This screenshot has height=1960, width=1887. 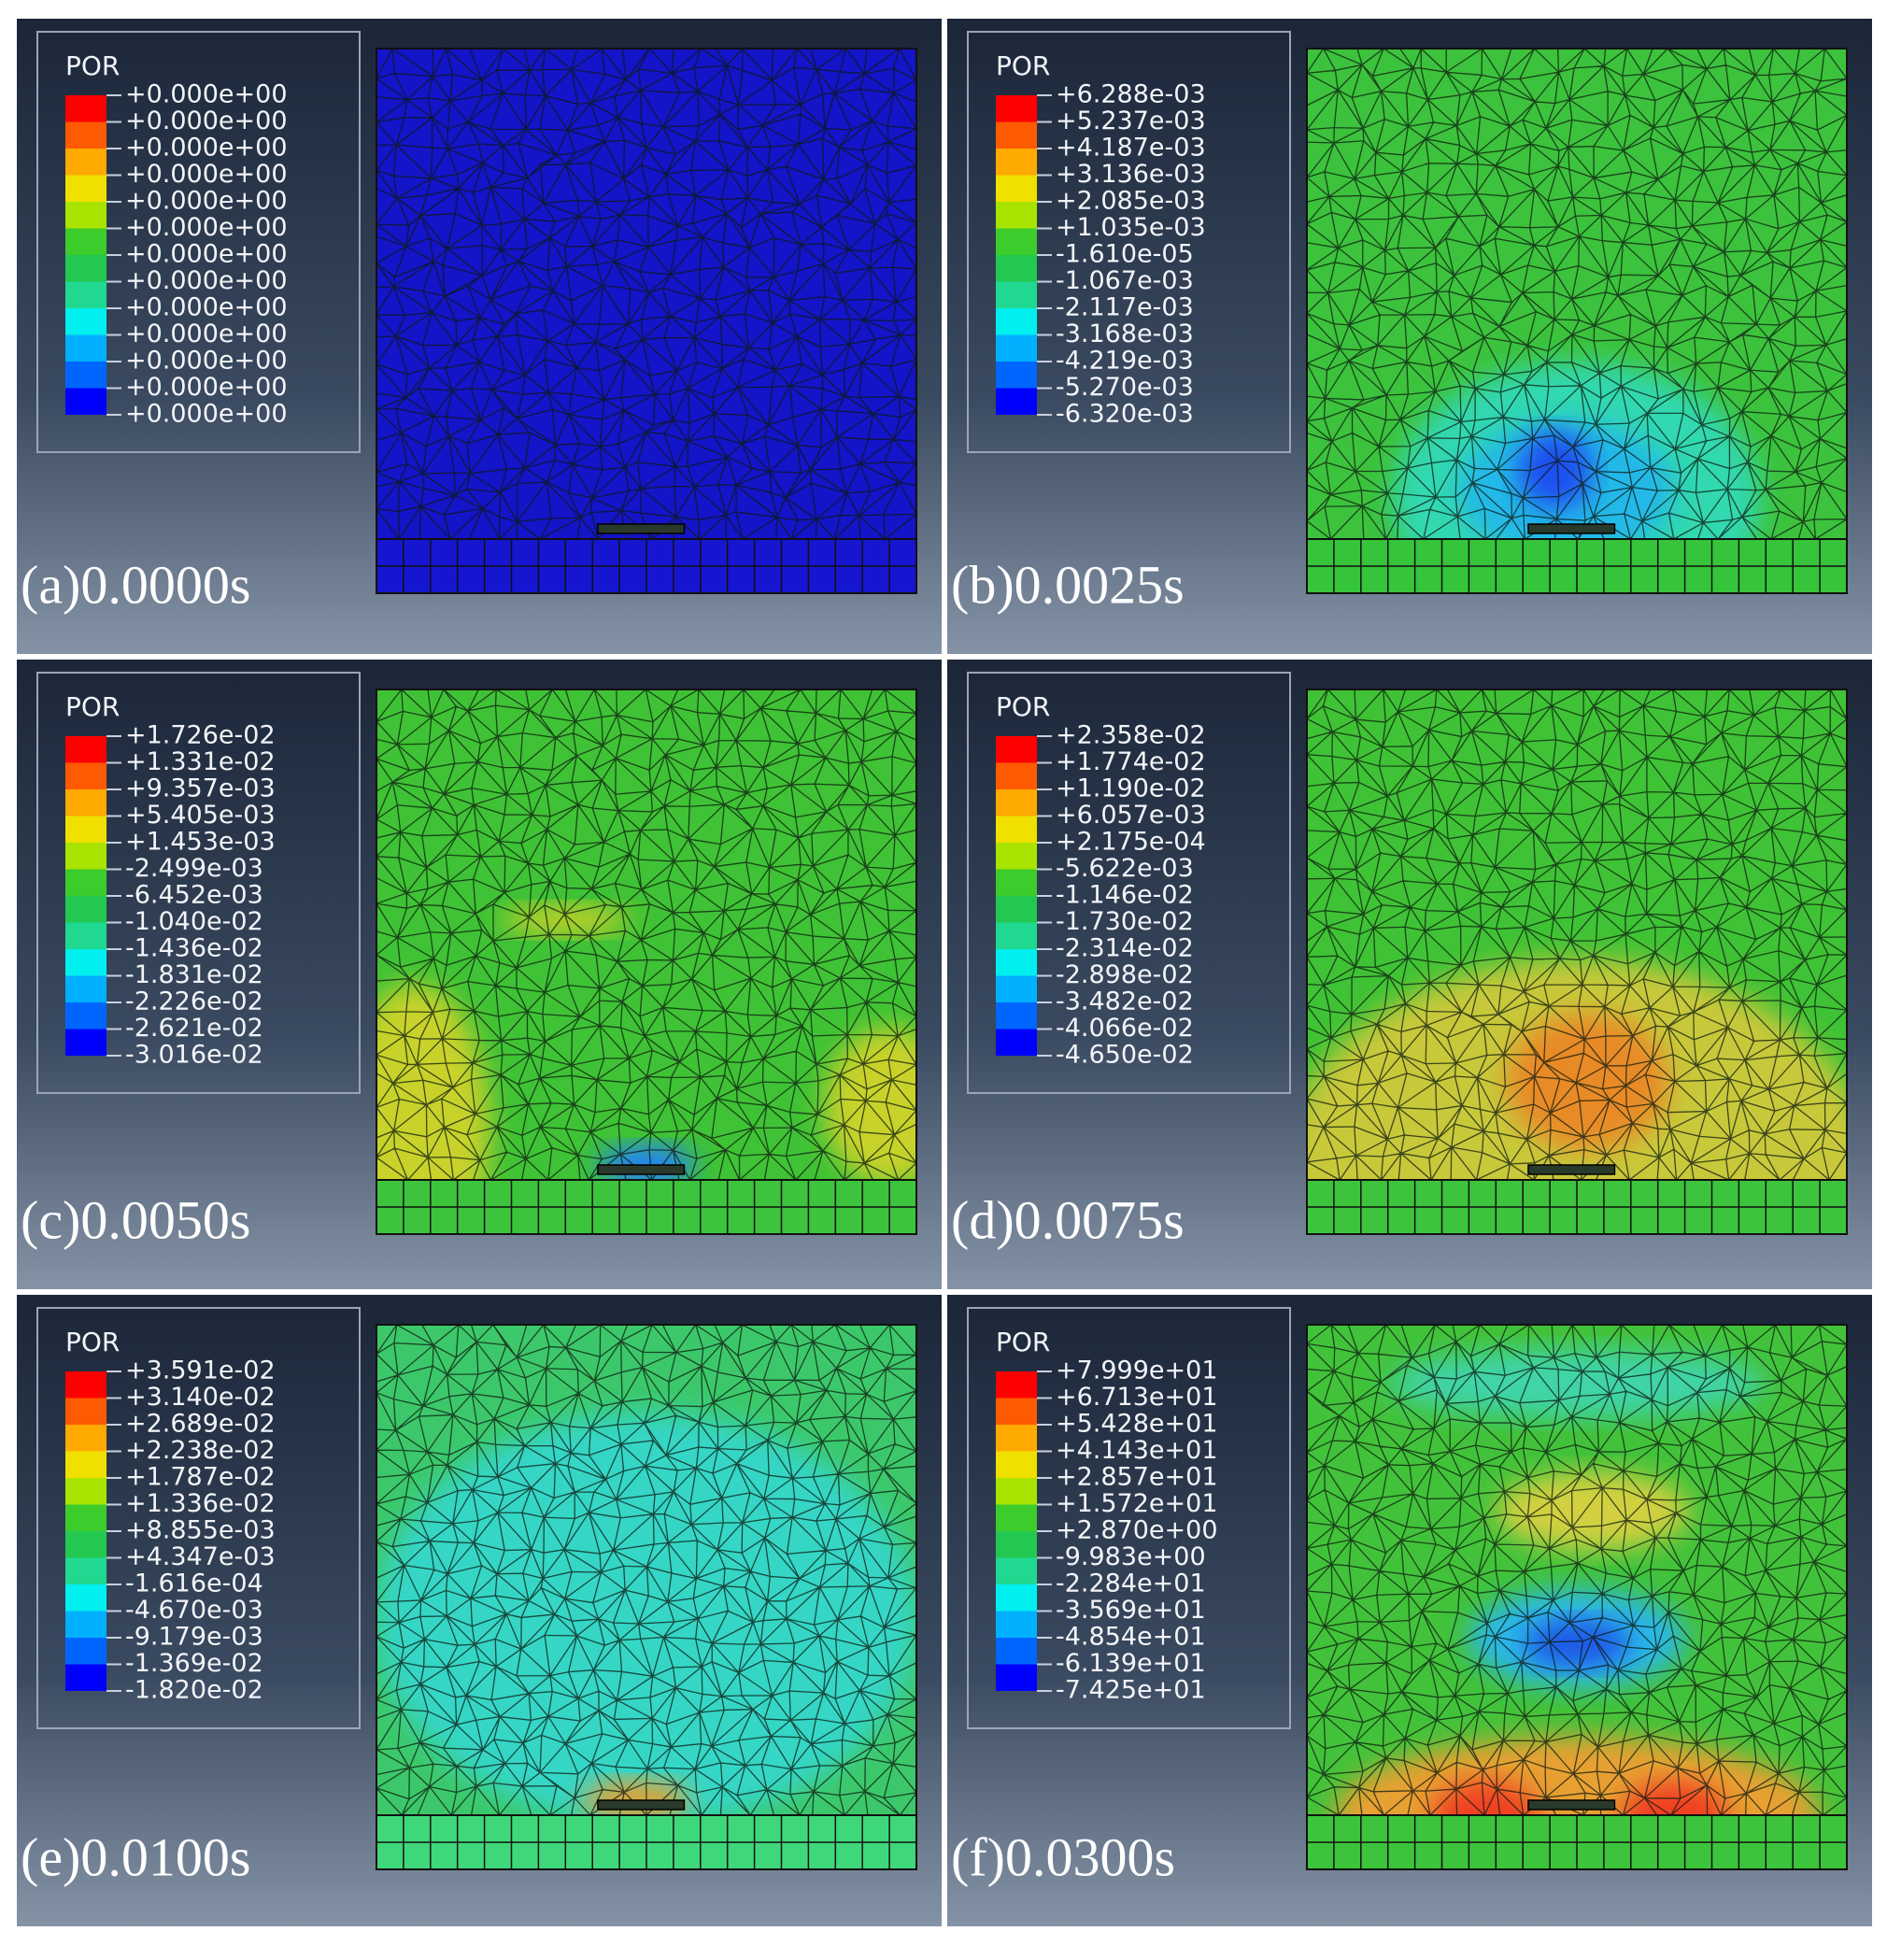 I want to click on legend-label: +8.855e-03, so click(x=201, y=1531).